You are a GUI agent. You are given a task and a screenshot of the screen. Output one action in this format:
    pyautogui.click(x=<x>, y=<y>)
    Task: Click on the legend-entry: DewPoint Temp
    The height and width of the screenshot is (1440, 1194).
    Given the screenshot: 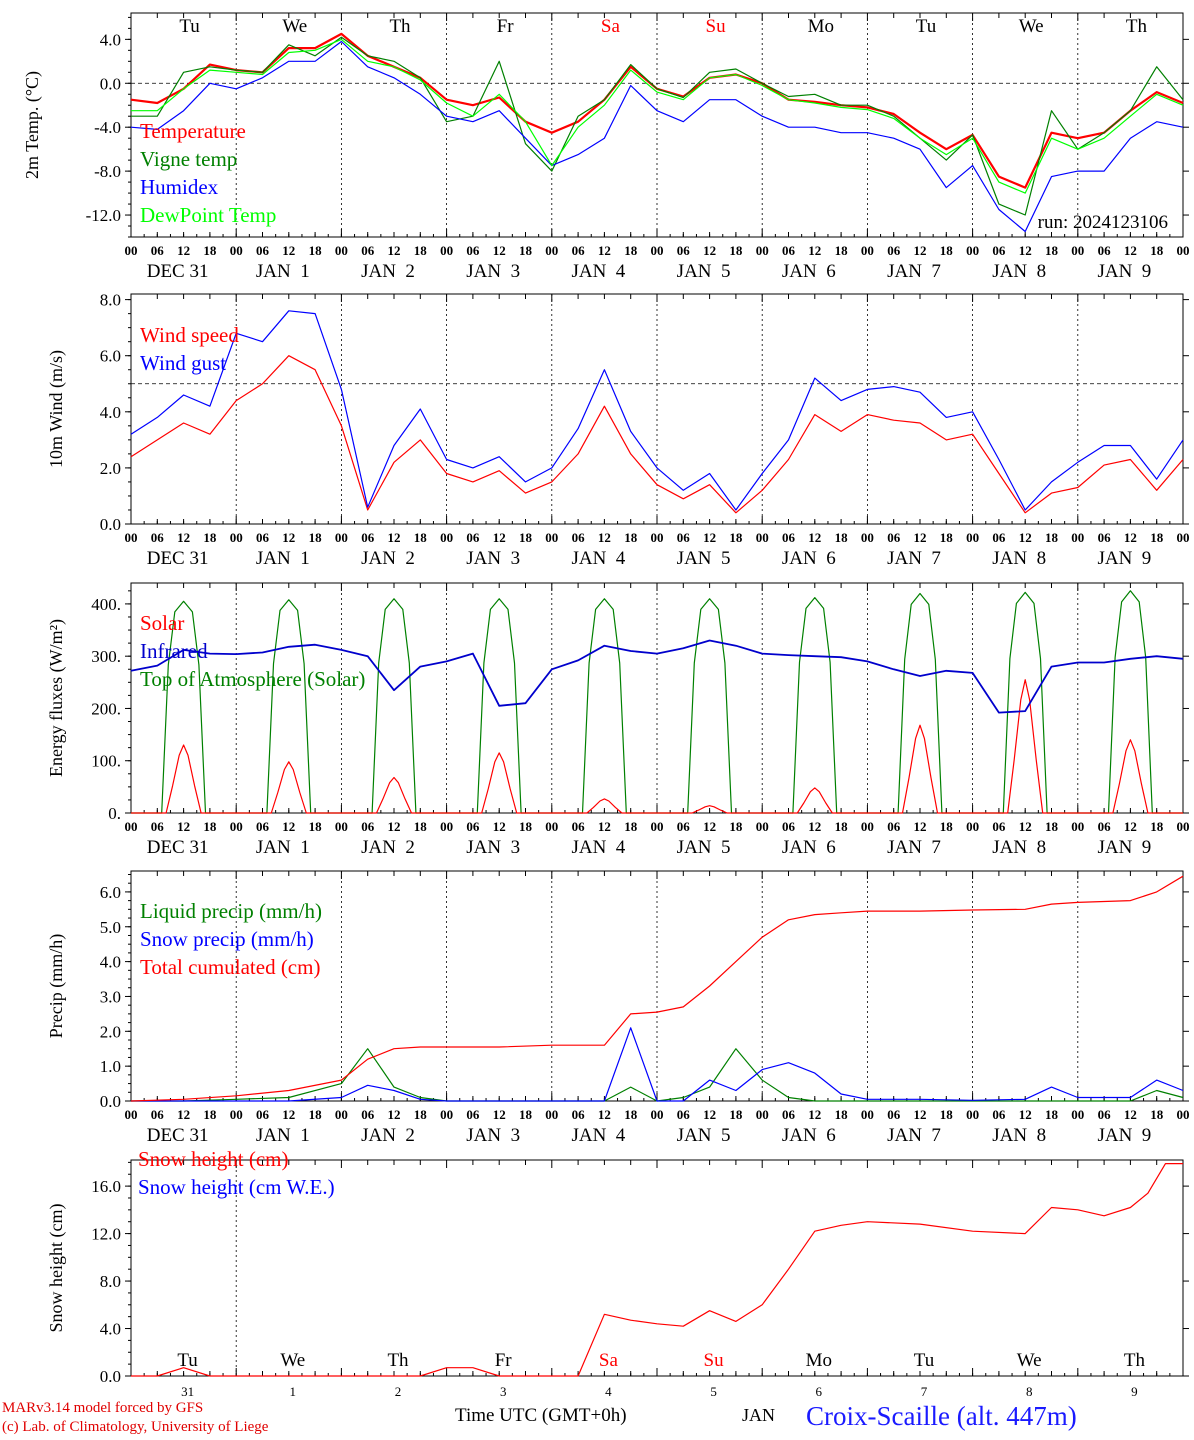 What is the action you would take?
    pyautogui.click(x=208, y=215)
    